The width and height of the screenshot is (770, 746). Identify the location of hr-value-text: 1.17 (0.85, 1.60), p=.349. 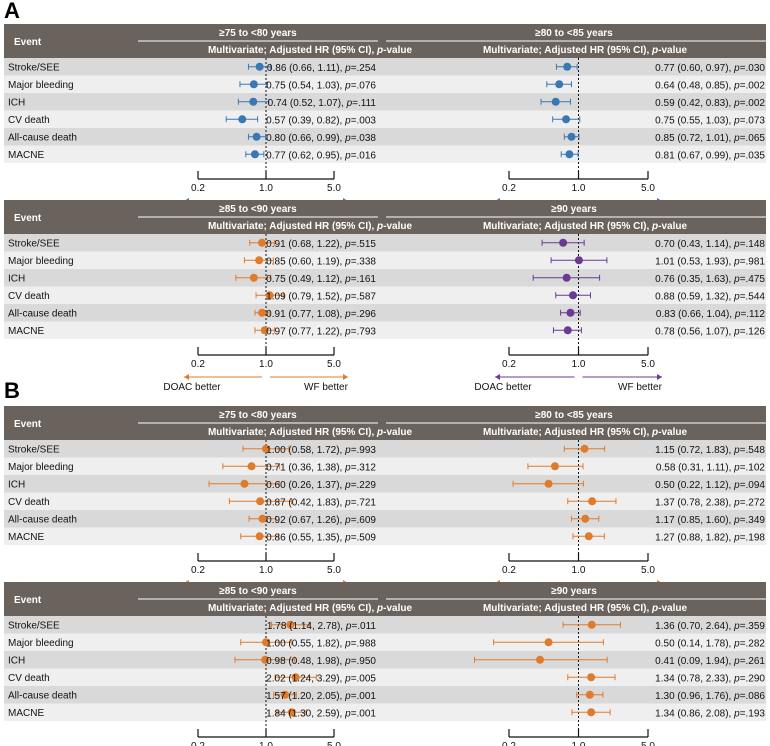
(710, 520).